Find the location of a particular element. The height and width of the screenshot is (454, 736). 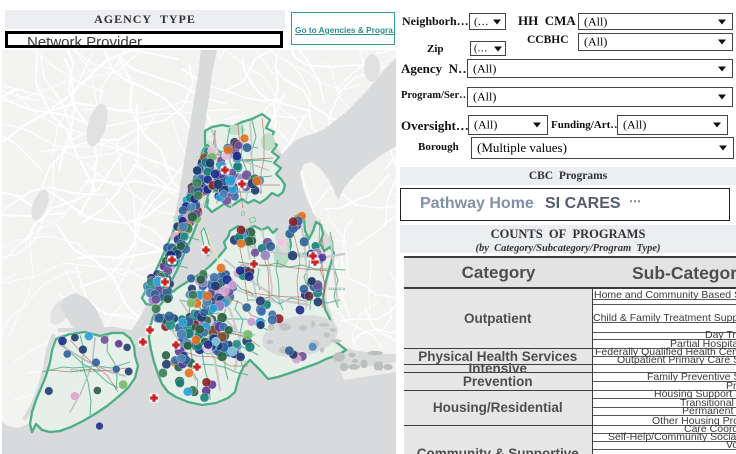

svg-text: BRONX is located at coordinates (245, 160).